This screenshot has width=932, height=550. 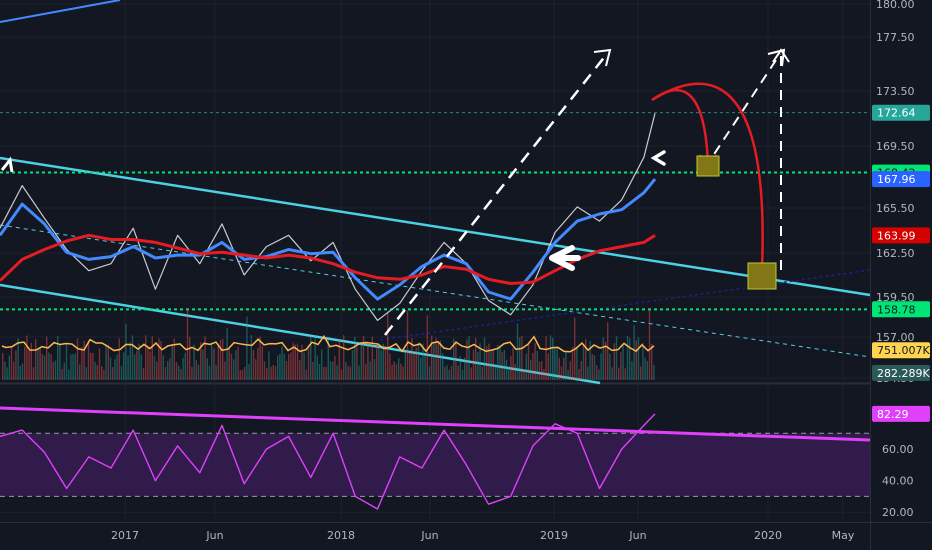 What do you see at coordinates (895, 297) in the screenshot?
I see `price-tick-label: 159.50` at bounding box center [895, 297].